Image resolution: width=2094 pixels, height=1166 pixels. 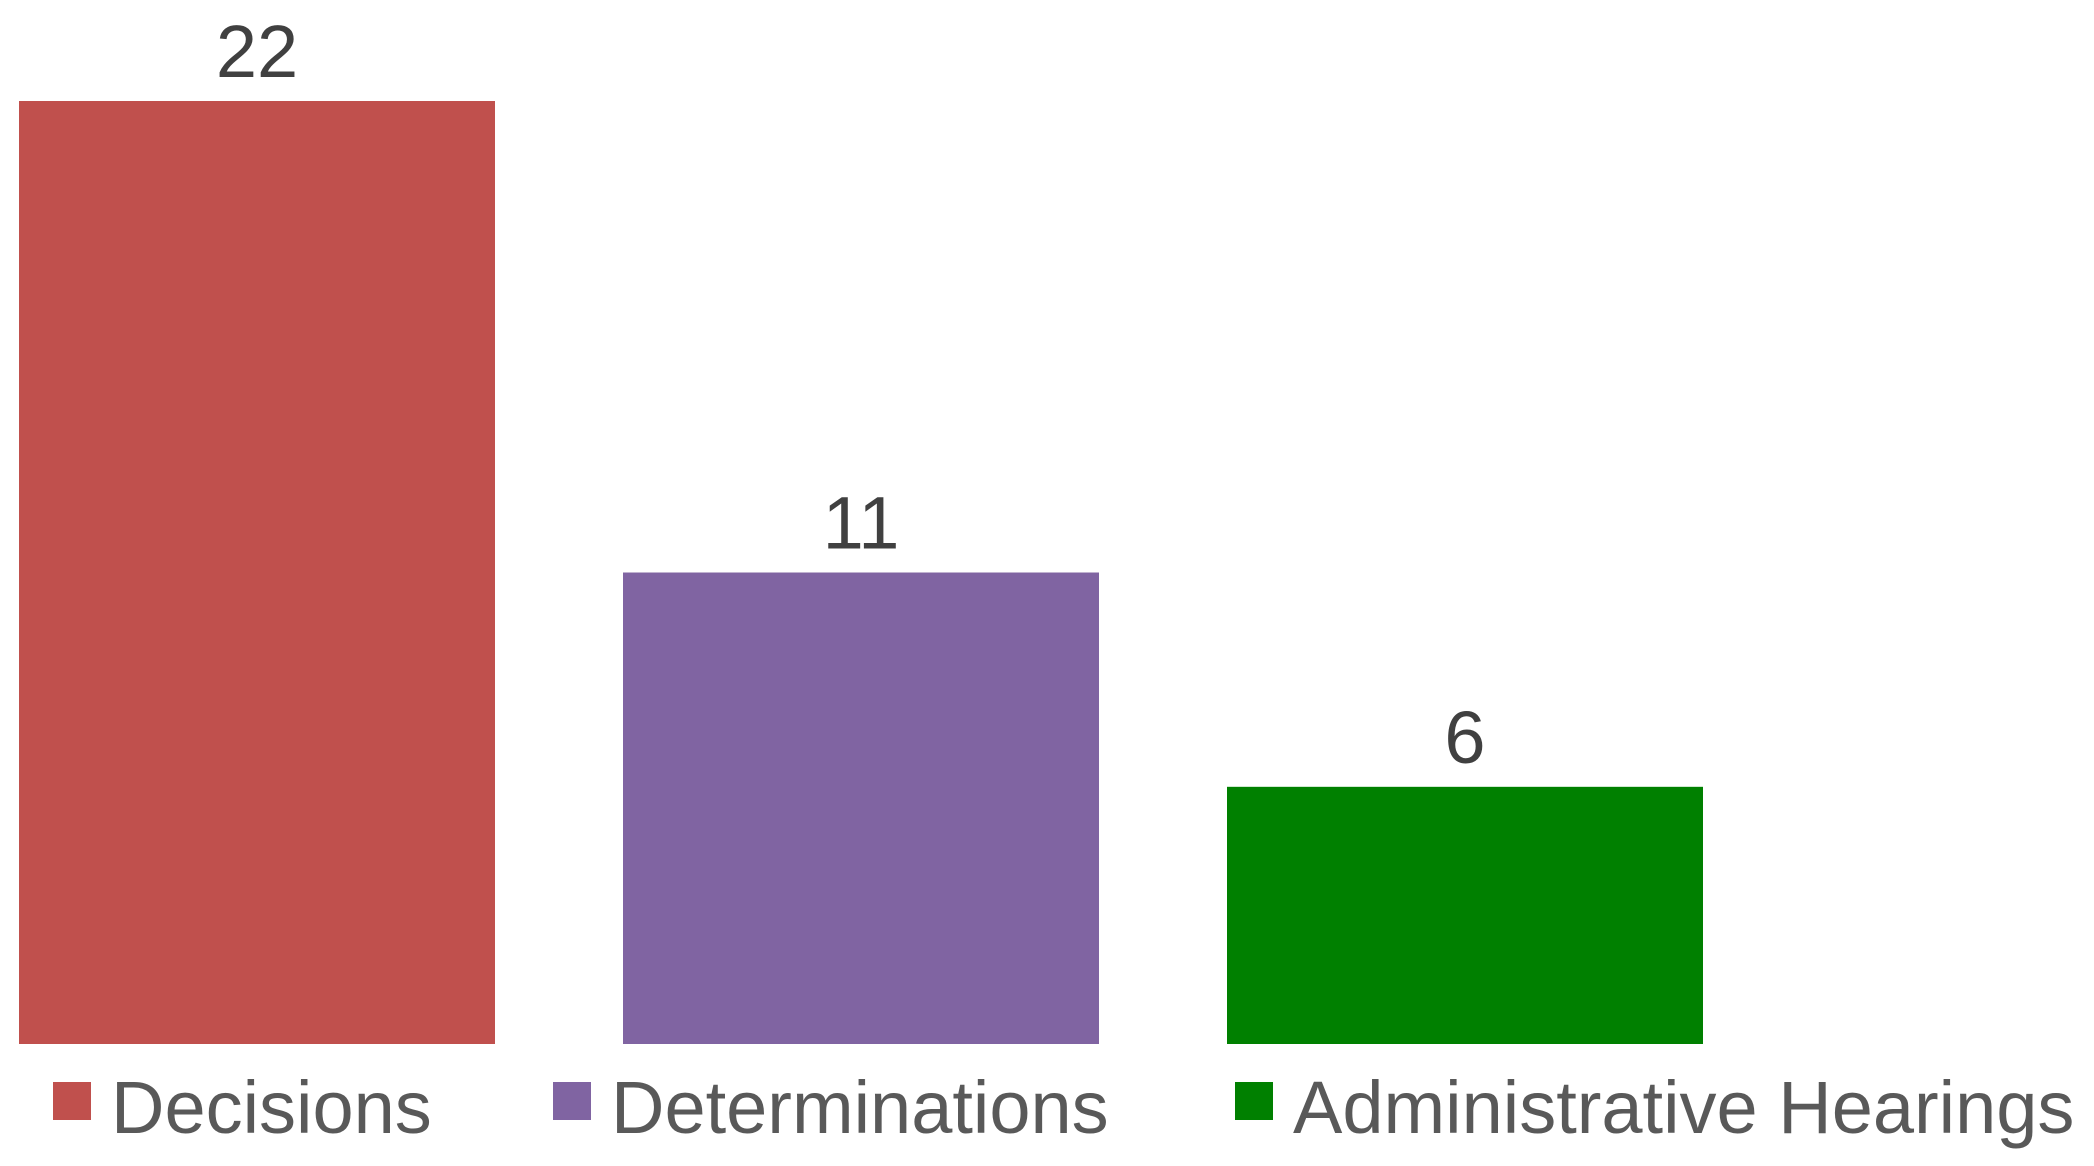 What do you see at coordinates (572, 1101) in the screenshot?
I see `legend-swatch-determinations` at bounding box center [572, 1101].